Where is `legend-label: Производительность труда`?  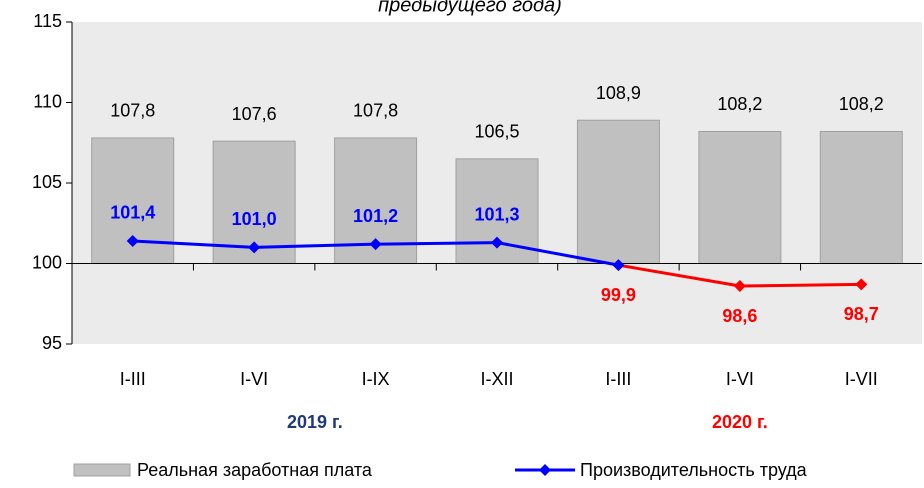
legend-label: Производительность труда is located at coordinates (694, 470).